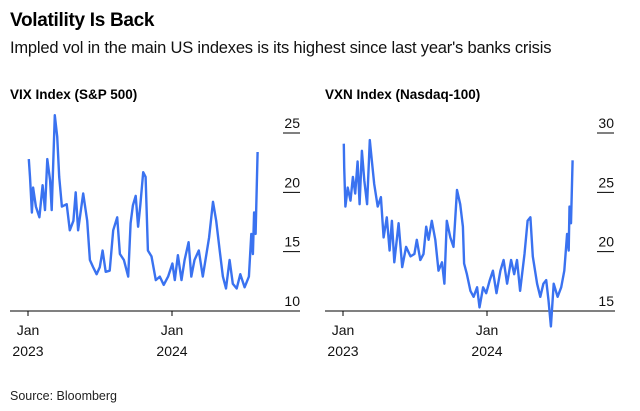  What do you see at coordinates (63, 396) in the screenshot?
I see `source-note: Source: Bloomberg` at bounding box center [63, 396].